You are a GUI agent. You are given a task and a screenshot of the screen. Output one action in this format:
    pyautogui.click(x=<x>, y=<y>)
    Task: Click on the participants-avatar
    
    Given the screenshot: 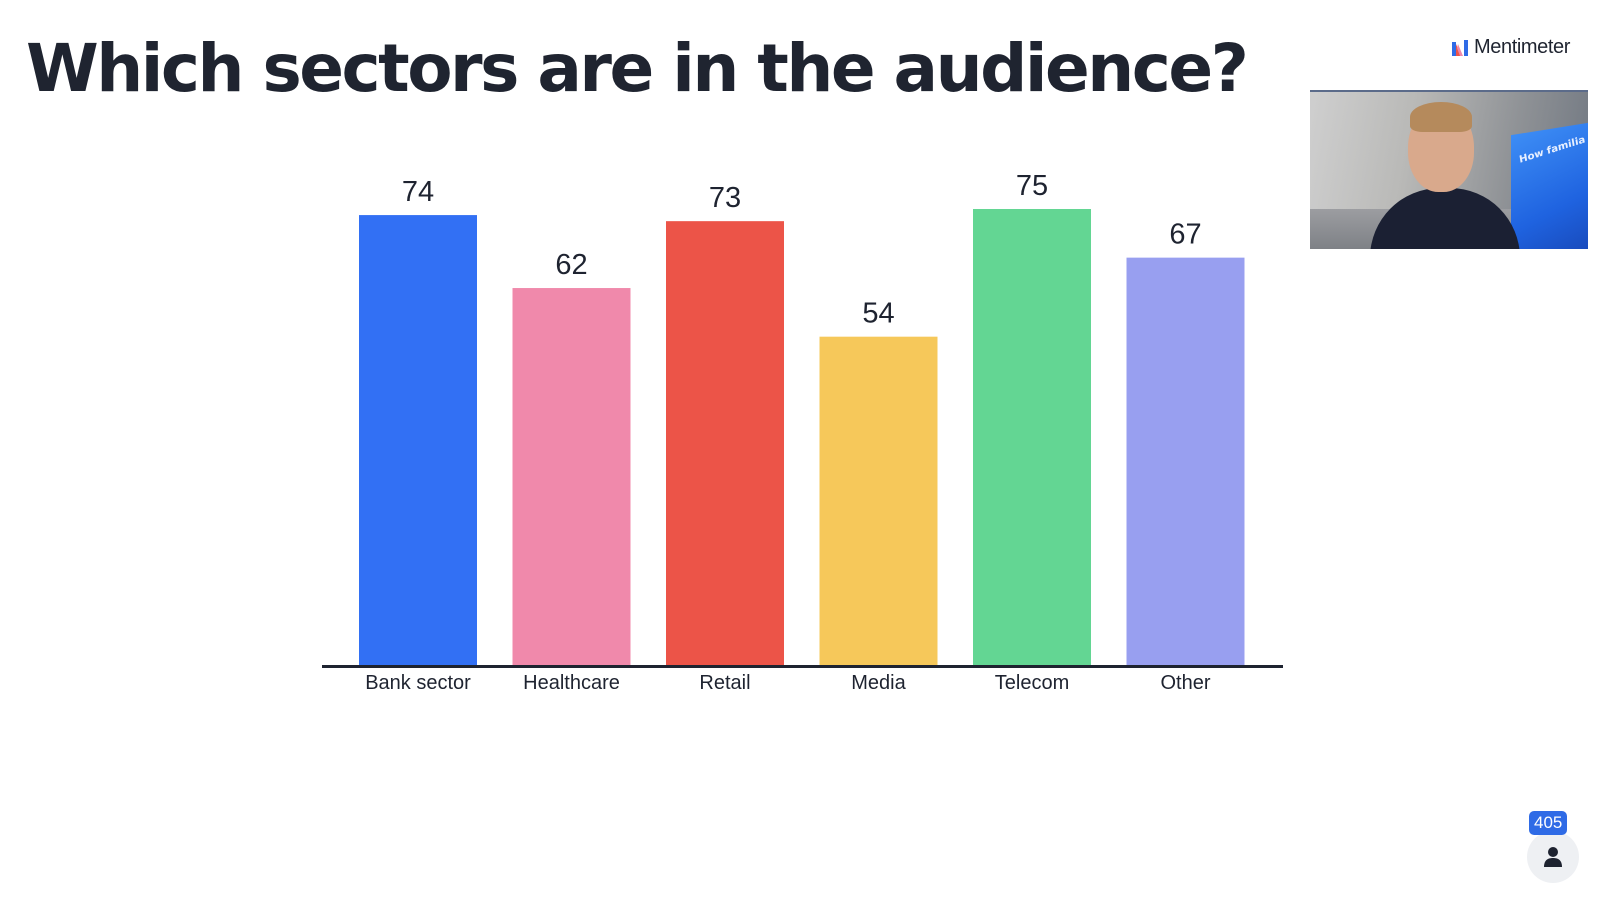 What is the action you would take?
    pyautogui.click(x=1553, y=857)
    